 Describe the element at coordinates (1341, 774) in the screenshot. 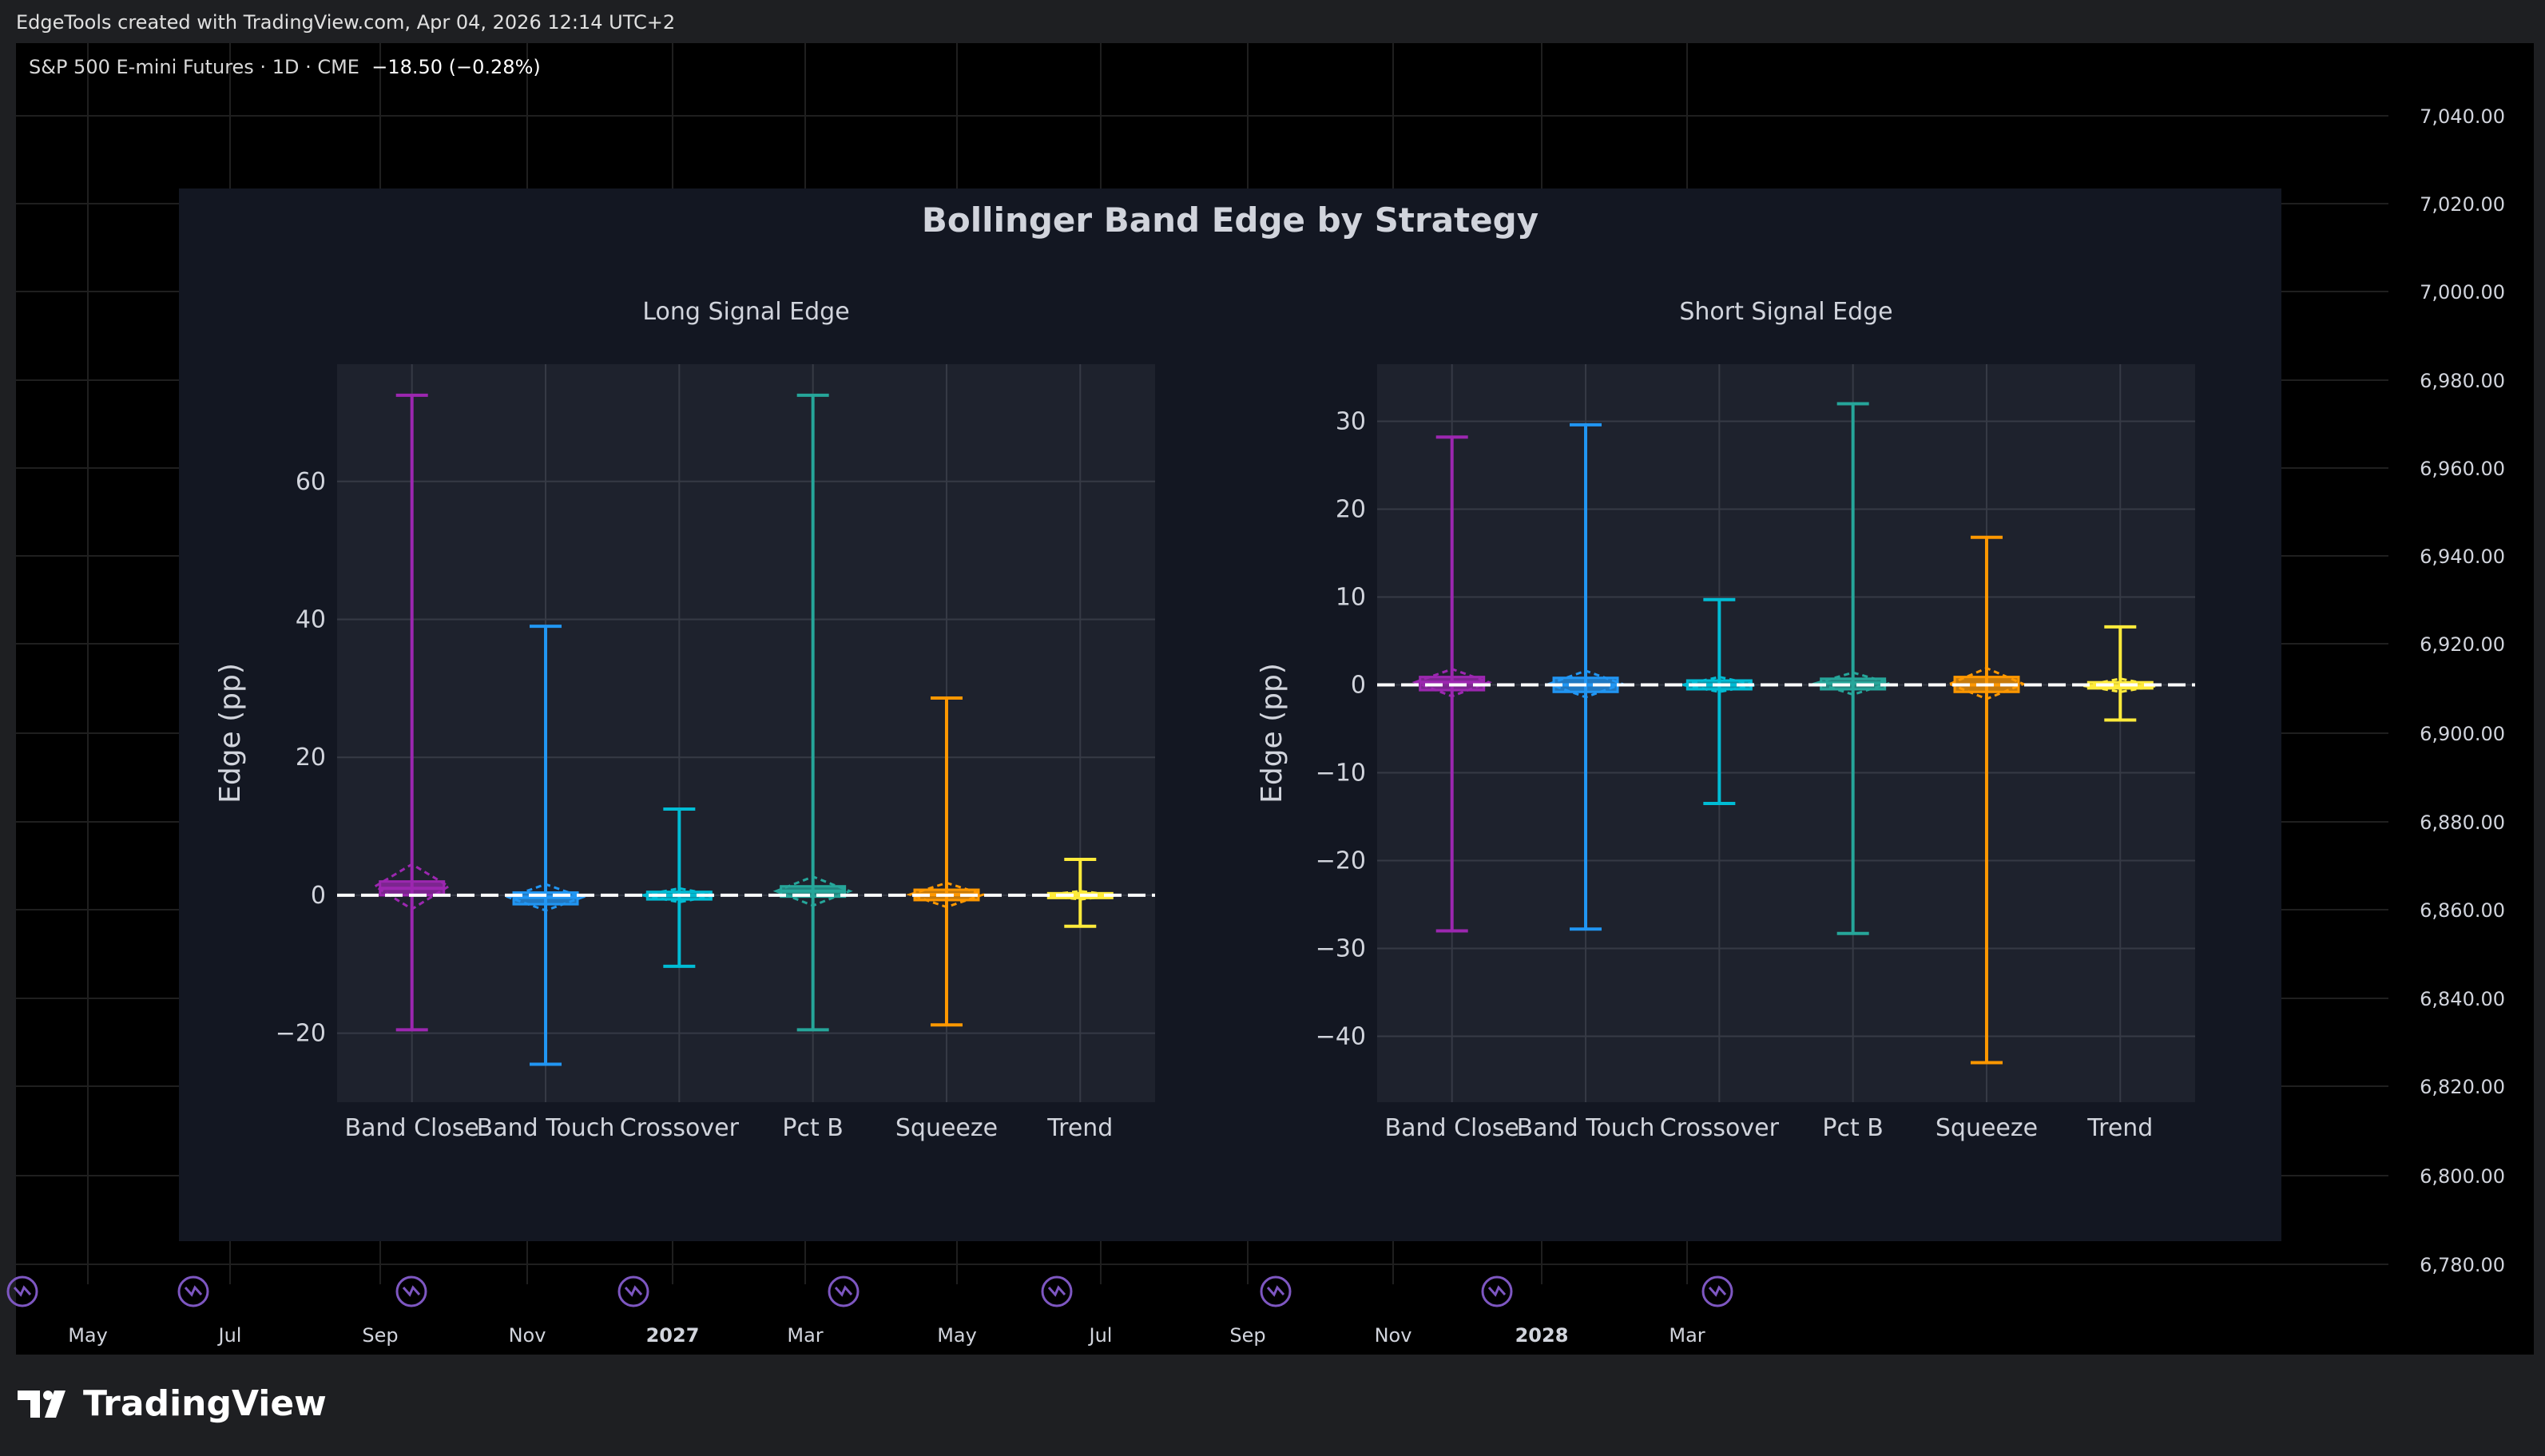

I see `y-tick-label: −10` at that location.